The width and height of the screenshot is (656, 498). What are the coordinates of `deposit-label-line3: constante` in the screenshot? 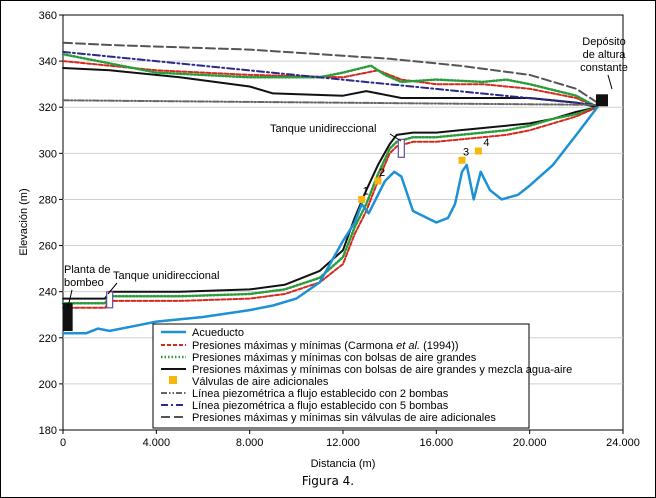 It's located at (604, 68).